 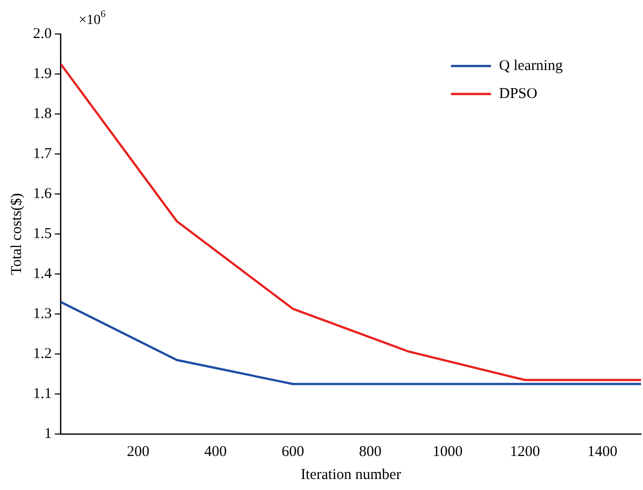 I want to click on x-axis-title: Iteration number, so click(x=351, y=474).